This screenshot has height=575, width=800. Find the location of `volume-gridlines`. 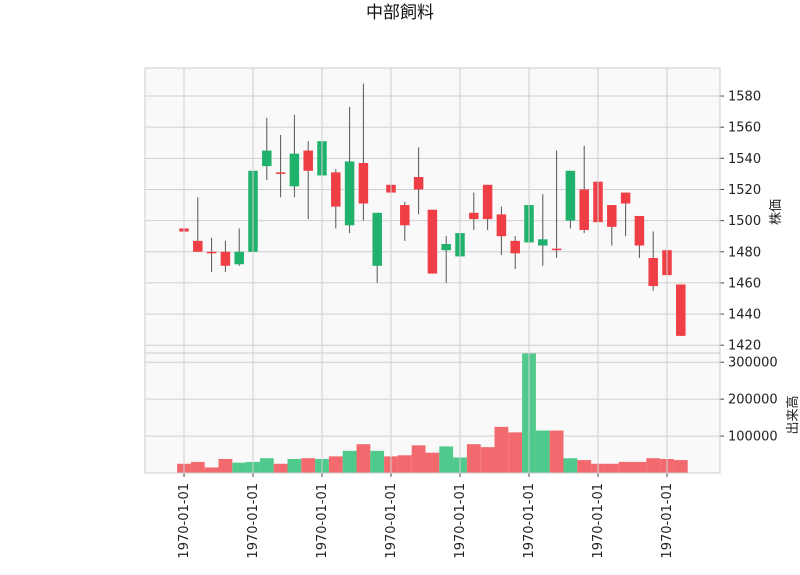

volume-gridlines is located at coordinates (432, 399).